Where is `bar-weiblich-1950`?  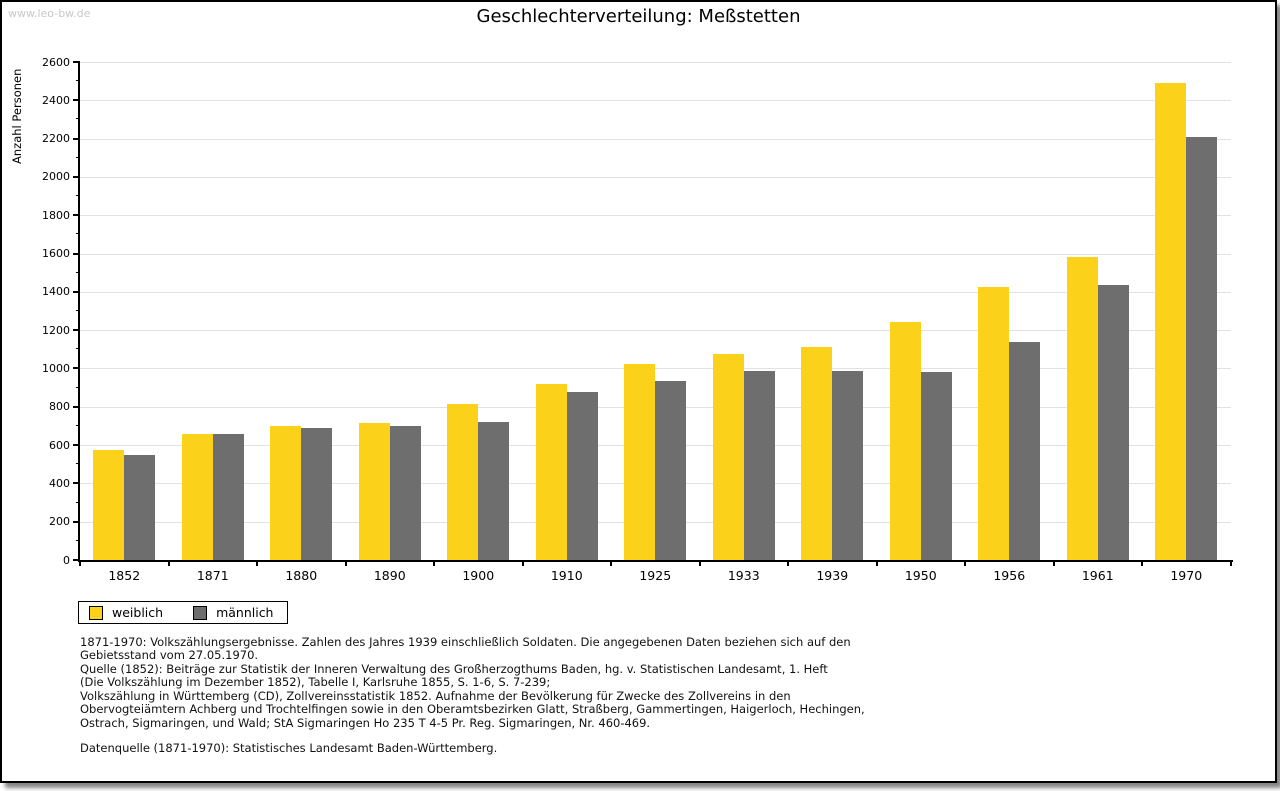 bar-weiblich-1950 is located at coordinates (905, 441).